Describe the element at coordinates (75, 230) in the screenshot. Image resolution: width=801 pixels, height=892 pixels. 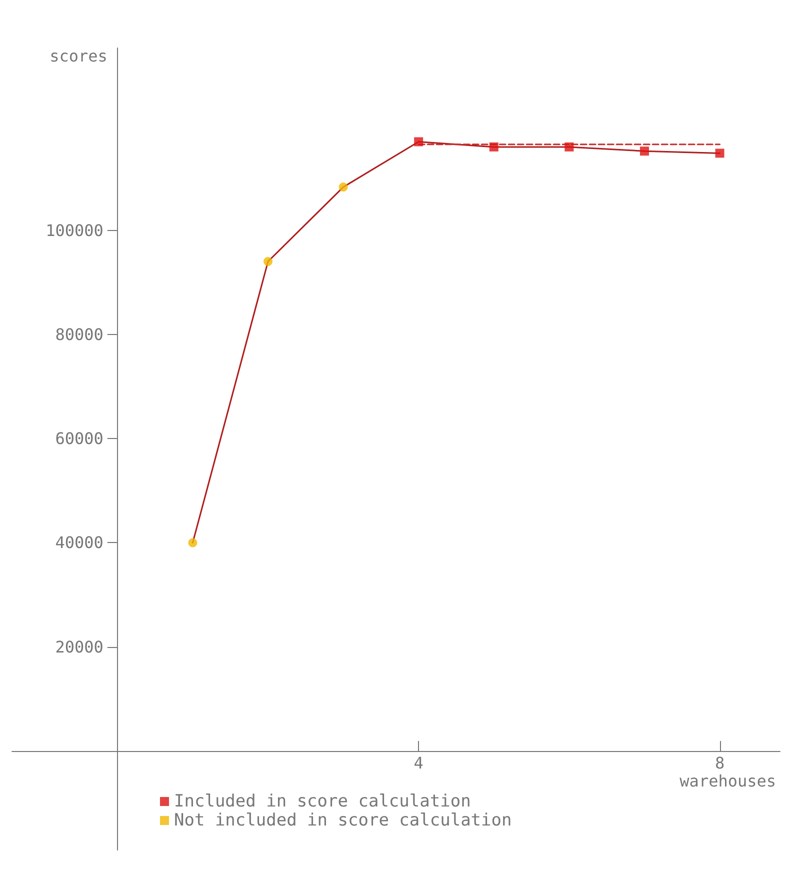
I see `y-tick-label: 100000` at that location.